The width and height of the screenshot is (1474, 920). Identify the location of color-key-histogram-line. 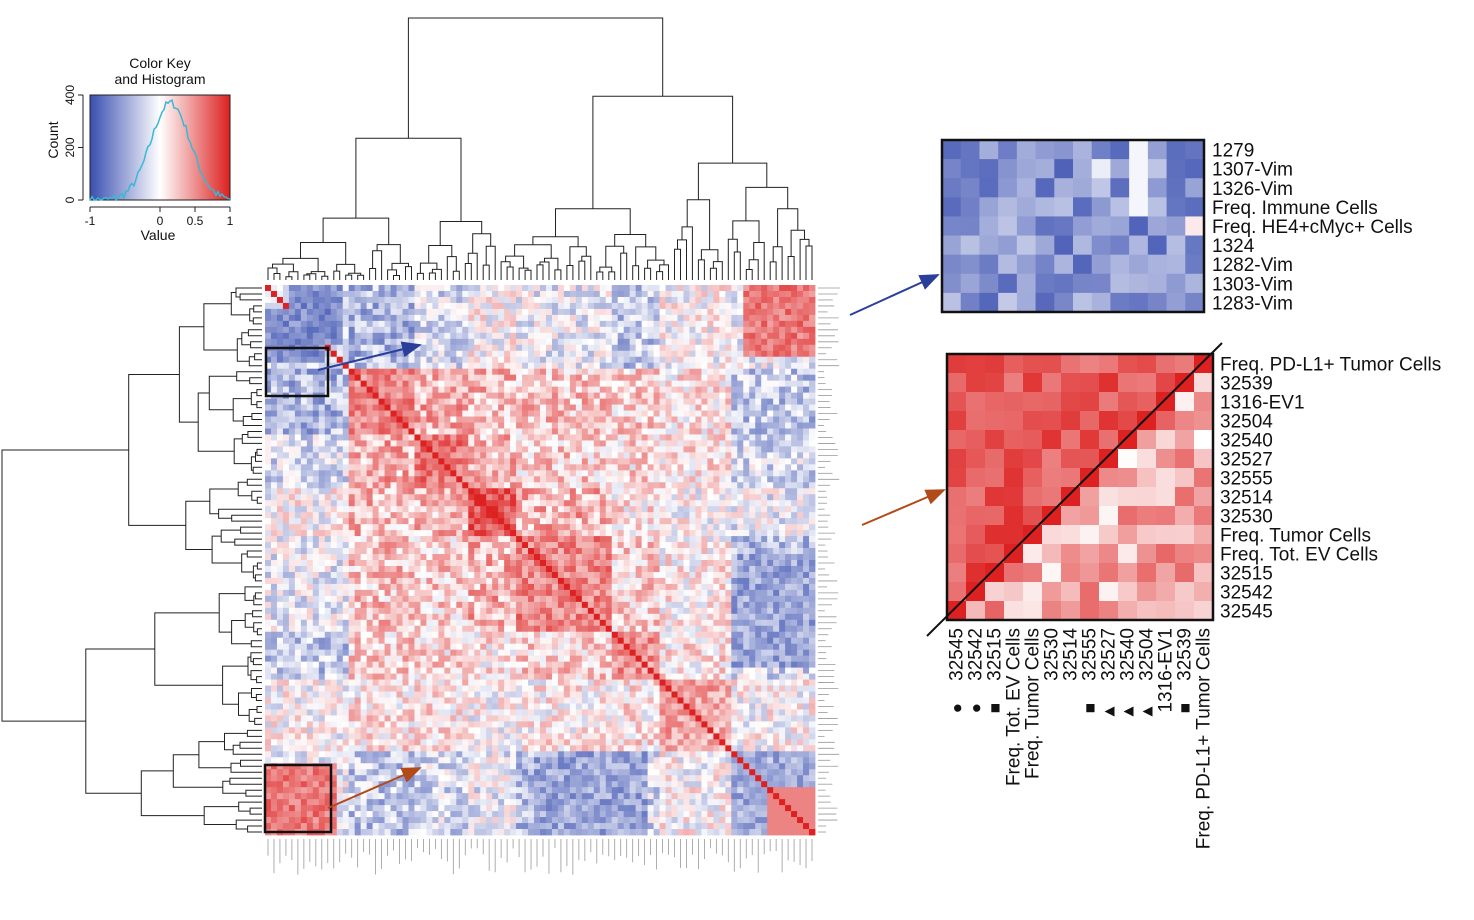
(160, 150).